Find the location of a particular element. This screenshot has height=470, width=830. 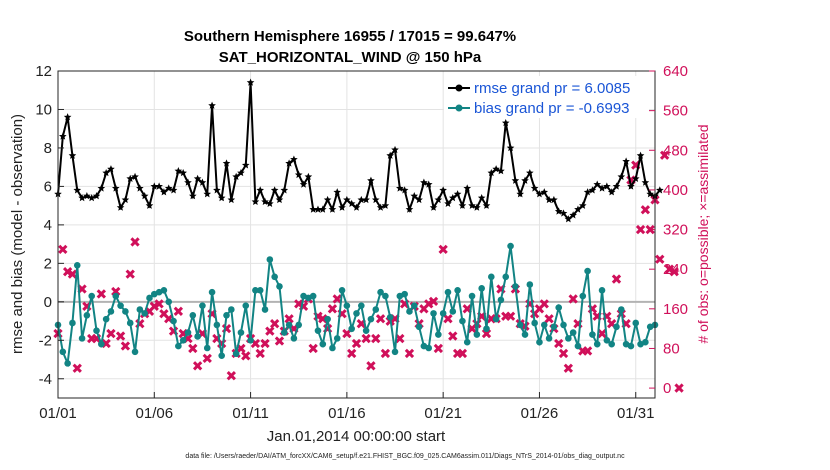

right-tick-label: 0 is located at coordinates (667, 388).